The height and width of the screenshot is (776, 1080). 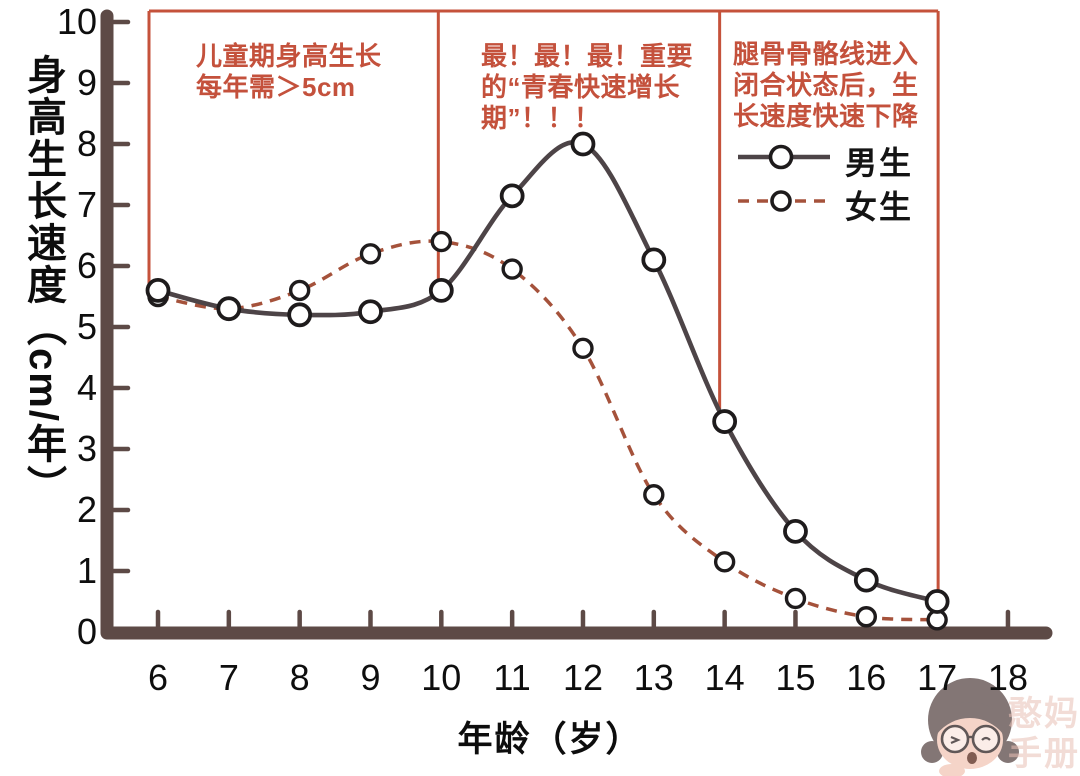 What do you see at coordinates (724, 677) in the screenshot?
I see `x-tick-label-14: 14` at bounding box center [724, 677].